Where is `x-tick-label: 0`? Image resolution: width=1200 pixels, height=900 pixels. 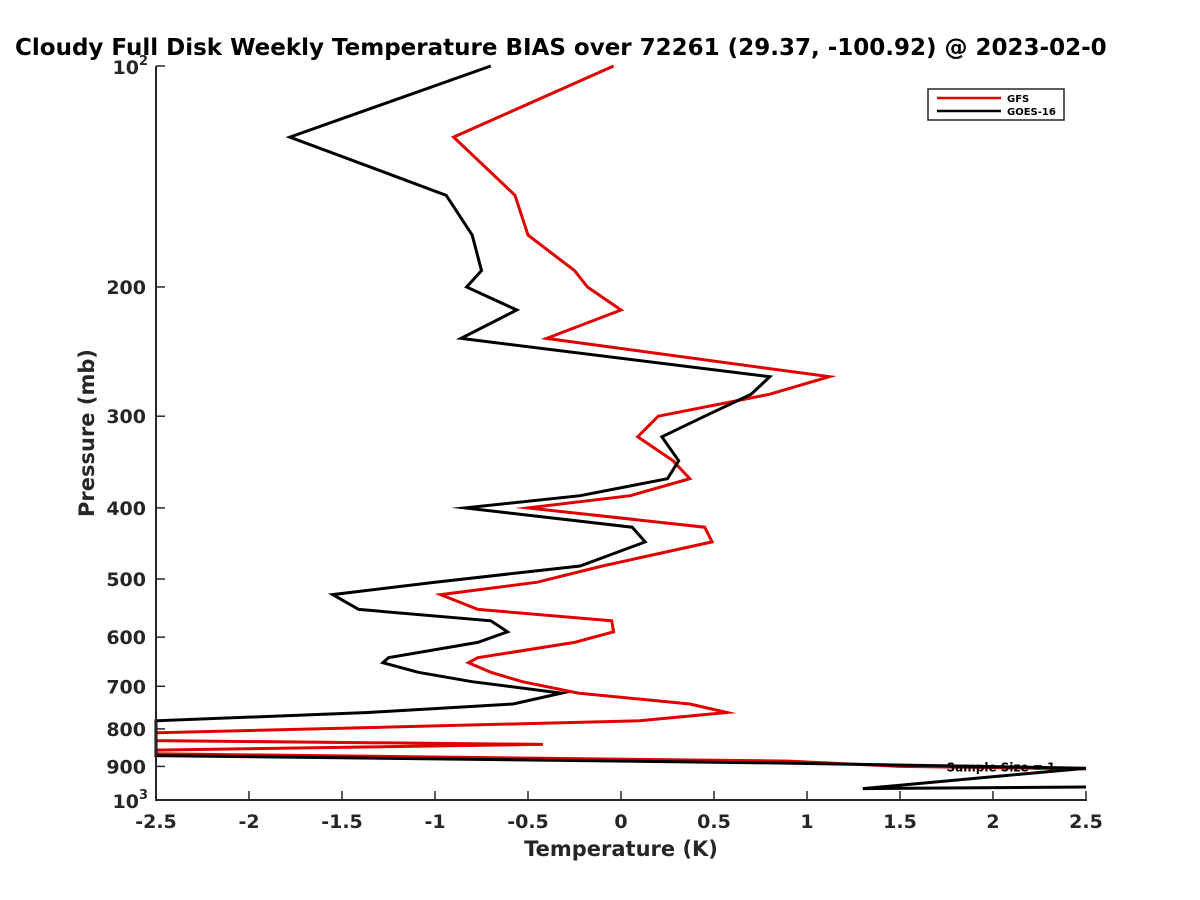
x-tick-label: 0 is located at coordinates (620, 822).